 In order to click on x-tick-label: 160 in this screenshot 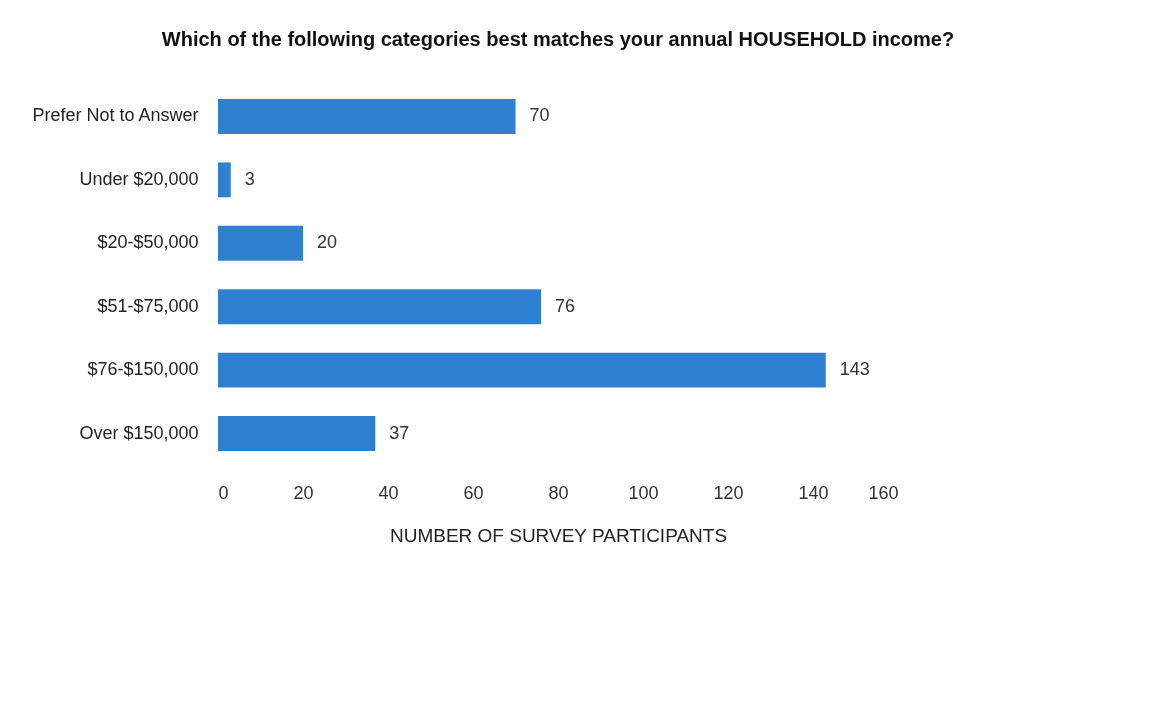, I will do `click(883, 492)`.